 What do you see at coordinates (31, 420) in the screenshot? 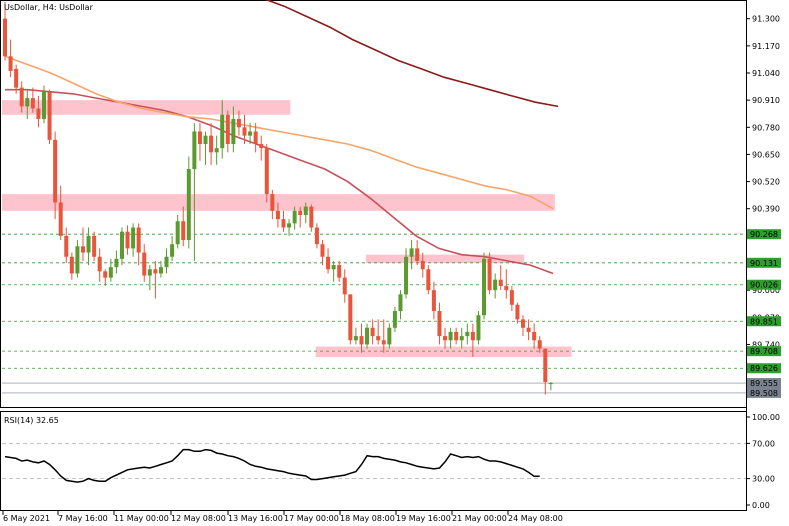
I see `rsi-title: RSI(14) 32.65` at bounding box center [31, 420].